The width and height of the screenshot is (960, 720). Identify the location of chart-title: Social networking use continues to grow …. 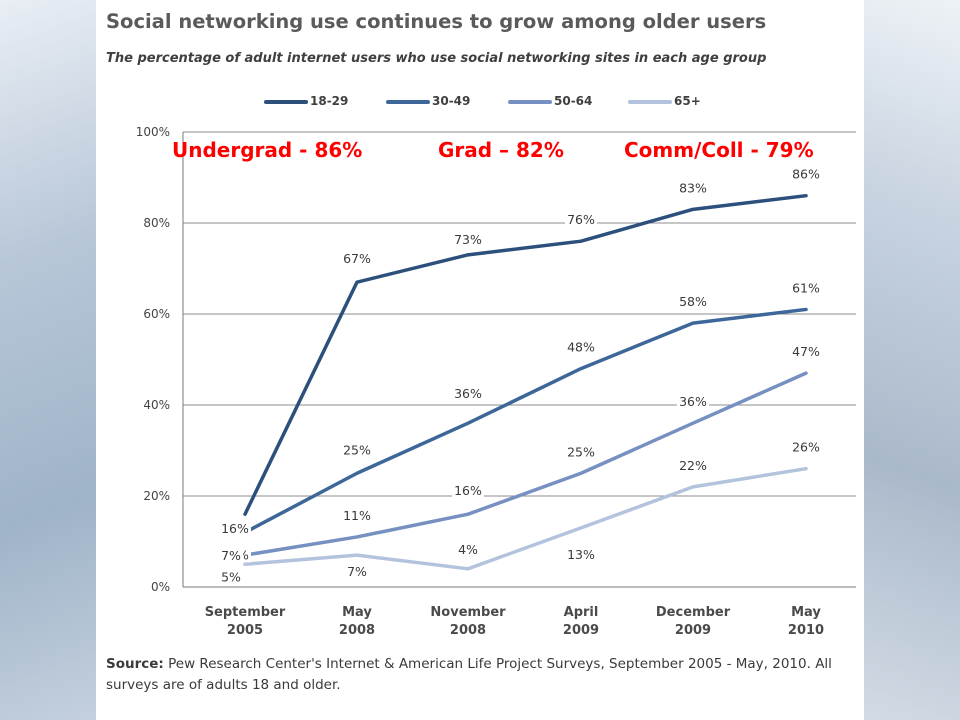
(436, 21).